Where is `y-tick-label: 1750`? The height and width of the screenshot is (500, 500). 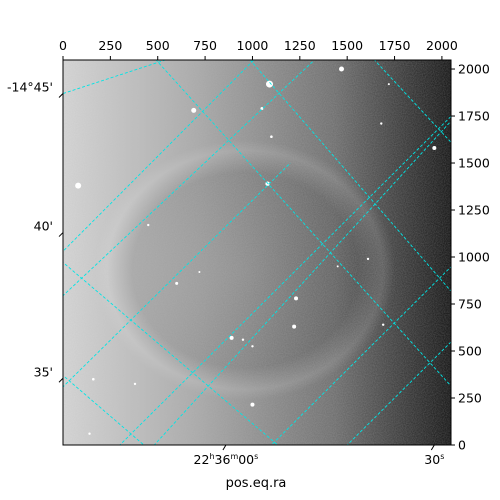 y-tick-label: 1750 is located at coordinates (474, 116).